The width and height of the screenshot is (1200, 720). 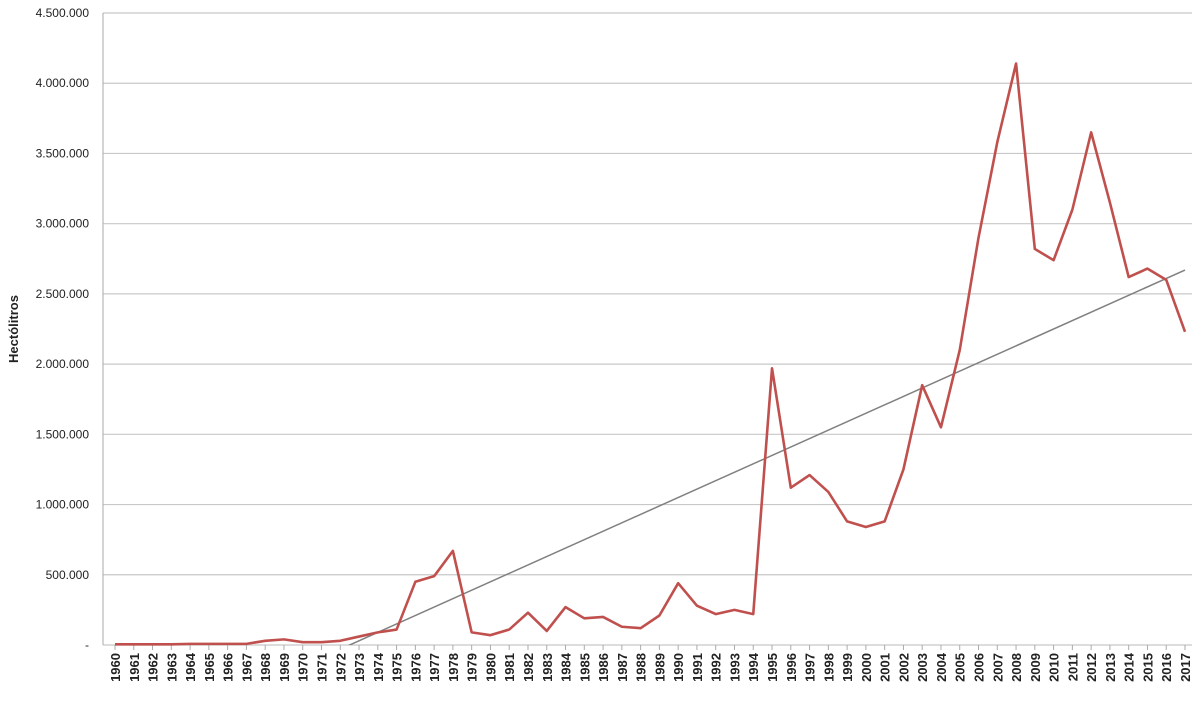 I want to click on x-tick-label: 2012, so click(x=1091, y=667).